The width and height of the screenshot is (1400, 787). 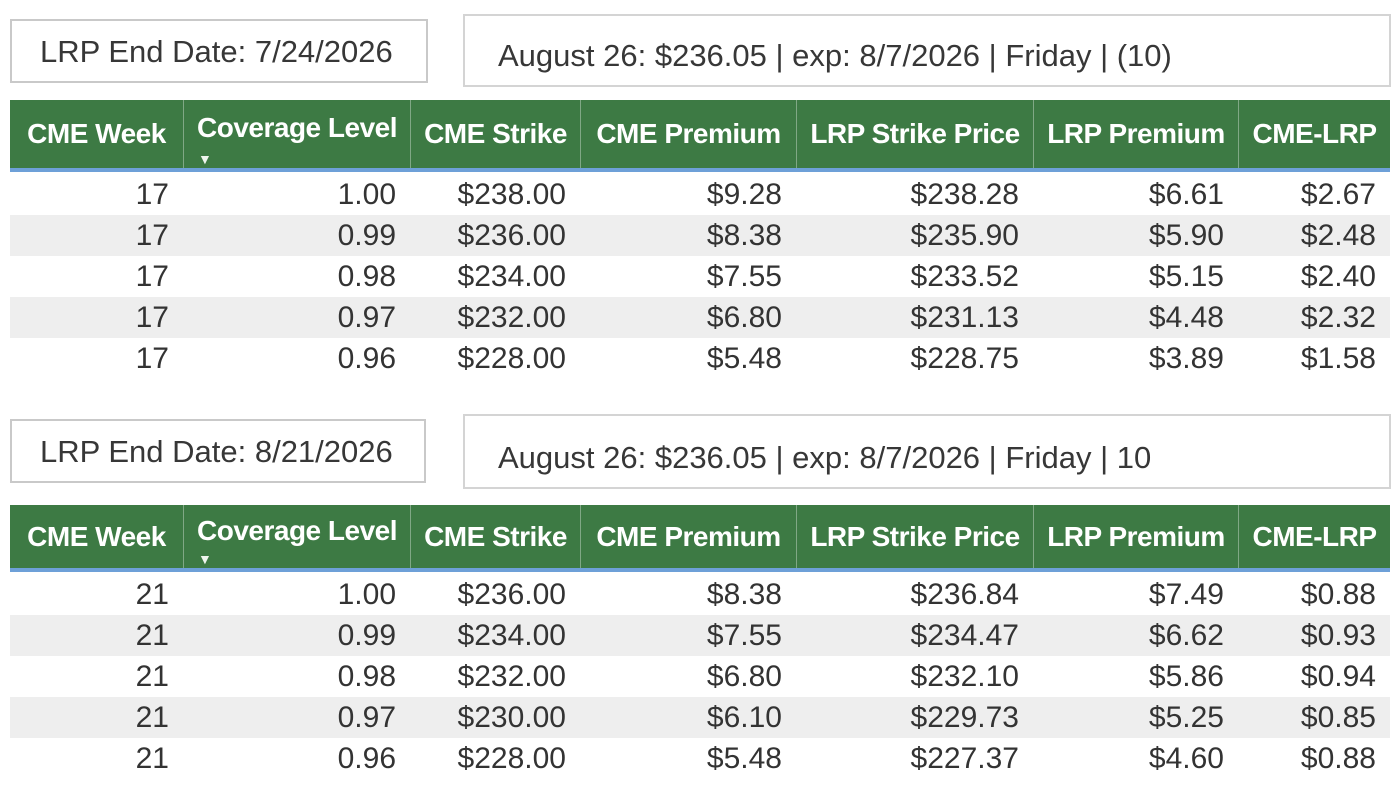 I want to click on table-cell: 0.97, so click(x=366, y=717).